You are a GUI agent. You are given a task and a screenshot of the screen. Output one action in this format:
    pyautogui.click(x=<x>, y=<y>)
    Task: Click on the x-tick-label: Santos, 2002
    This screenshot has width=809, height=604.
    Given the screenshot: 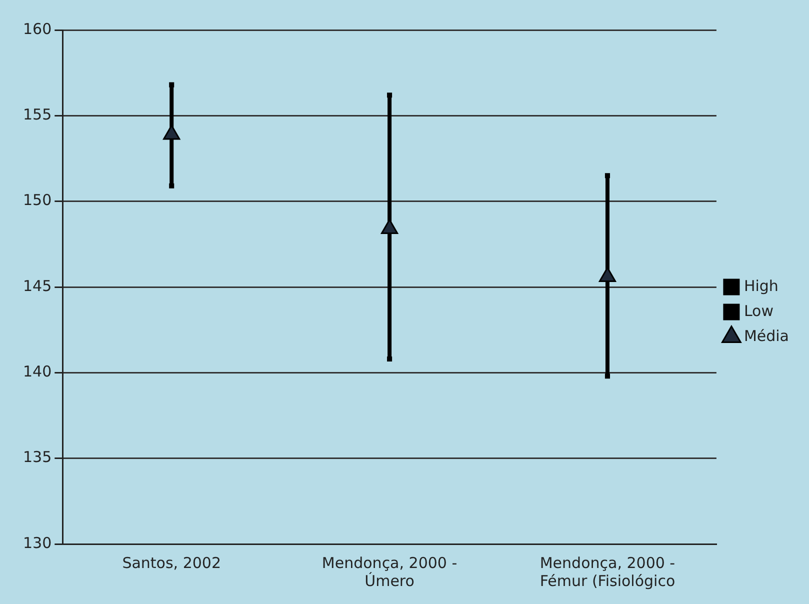 What is the action you would take?
    pyautogui.click(x=172, y=563)
    